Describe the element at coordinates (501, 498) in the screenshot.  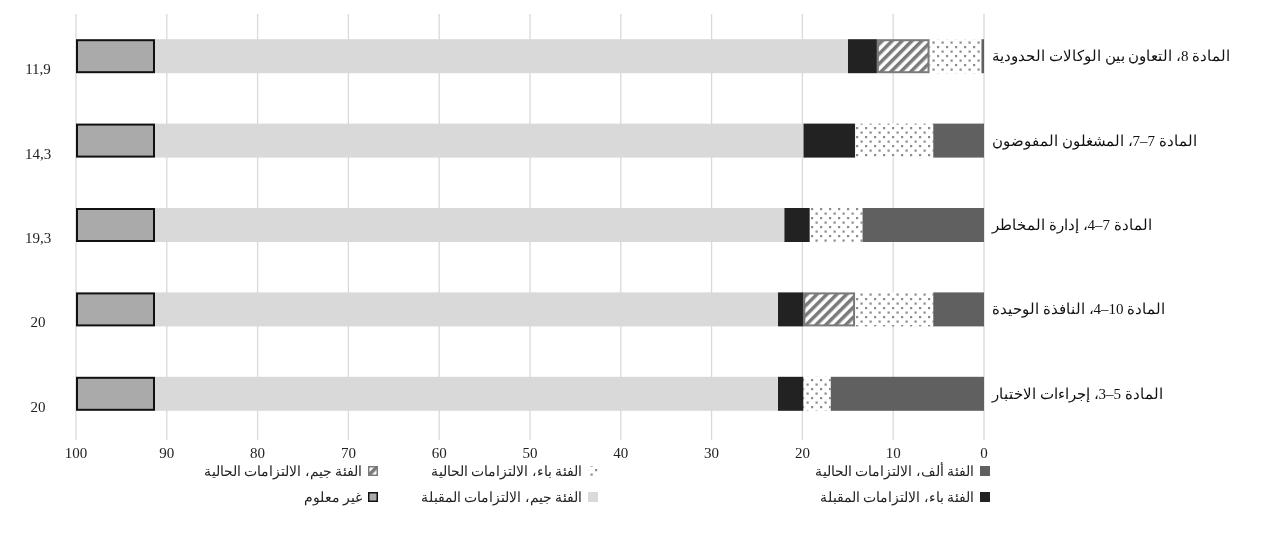
I see `legend-label: الفئة جيم، الالتزامات المقبلة` at that location.